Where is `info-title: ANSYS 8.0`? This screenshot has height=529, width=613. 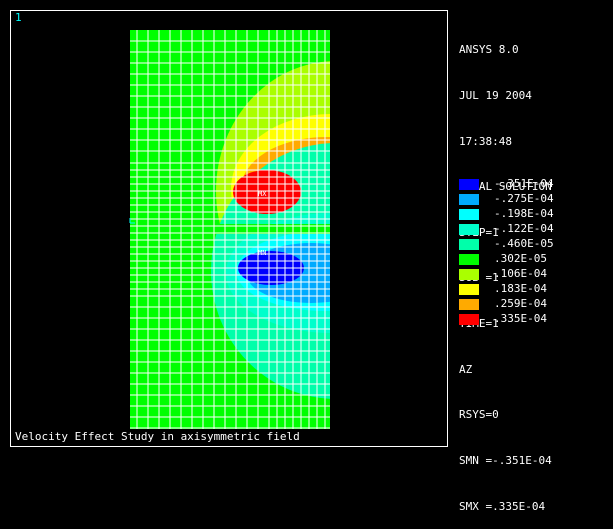
info-title: ANSYS 8.0 is located at coordinates (489, 50).